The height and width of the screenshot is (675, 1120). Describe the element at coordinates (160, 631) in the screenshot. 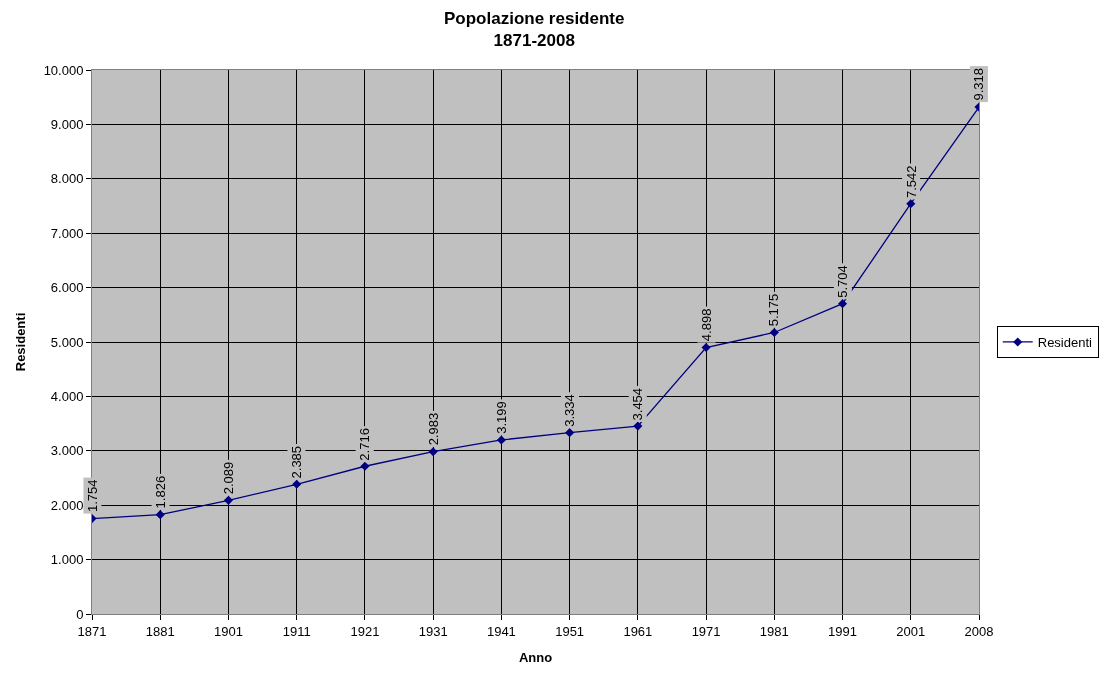

I see `x-tick-label: 1881` at that location.